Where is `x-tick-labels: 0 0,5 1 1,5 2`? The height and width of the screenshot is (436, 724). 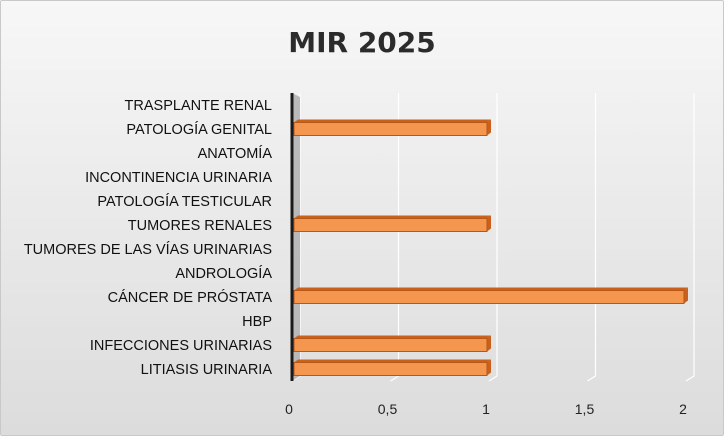
x-tick-labels: 0 0,5 1 1,5 2 is located at coordinates (486, 409).